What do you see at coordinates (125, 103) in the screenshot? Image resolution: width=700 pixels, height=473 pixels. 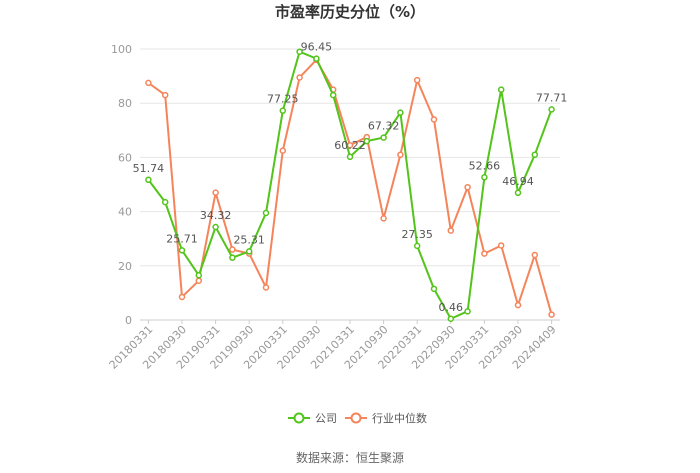 I see `y-tick-label: 80` at bounding box center [125, 103].